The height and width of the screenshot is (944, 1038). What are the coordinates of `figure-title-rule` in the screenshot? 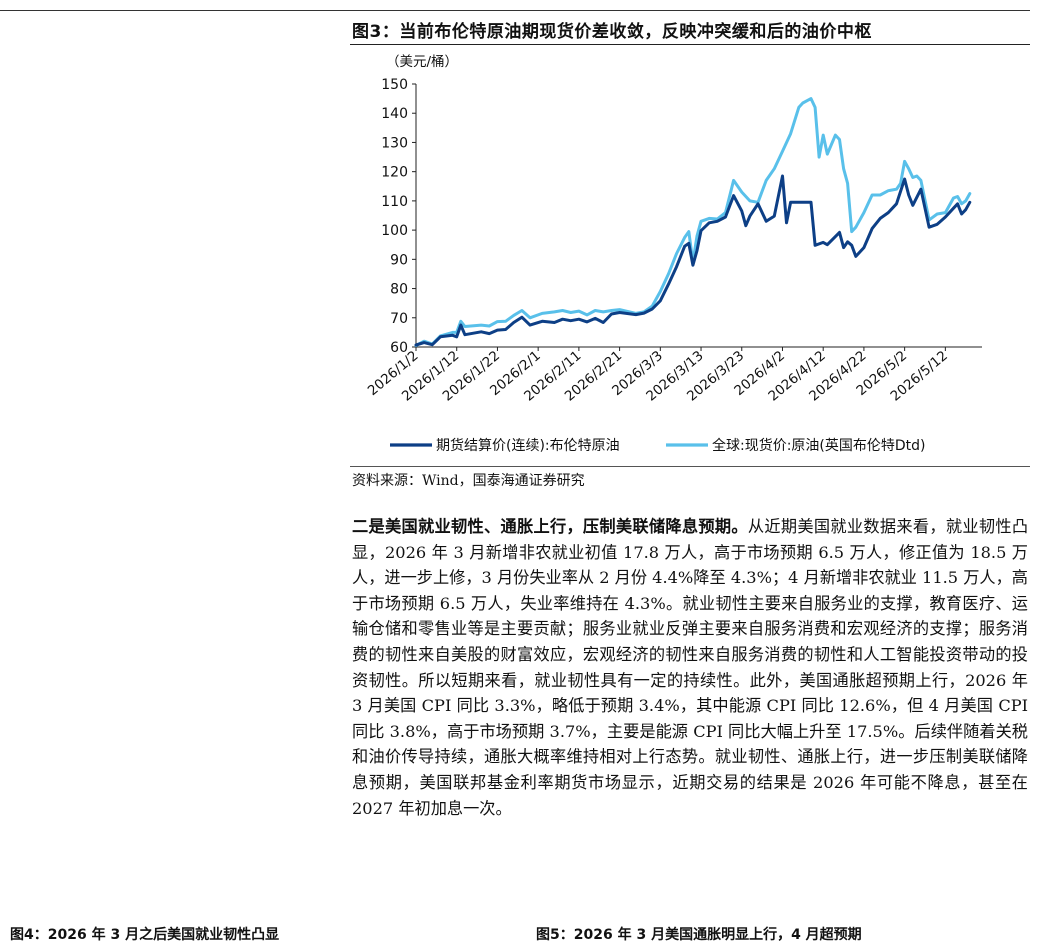 It's located at (690, 44).